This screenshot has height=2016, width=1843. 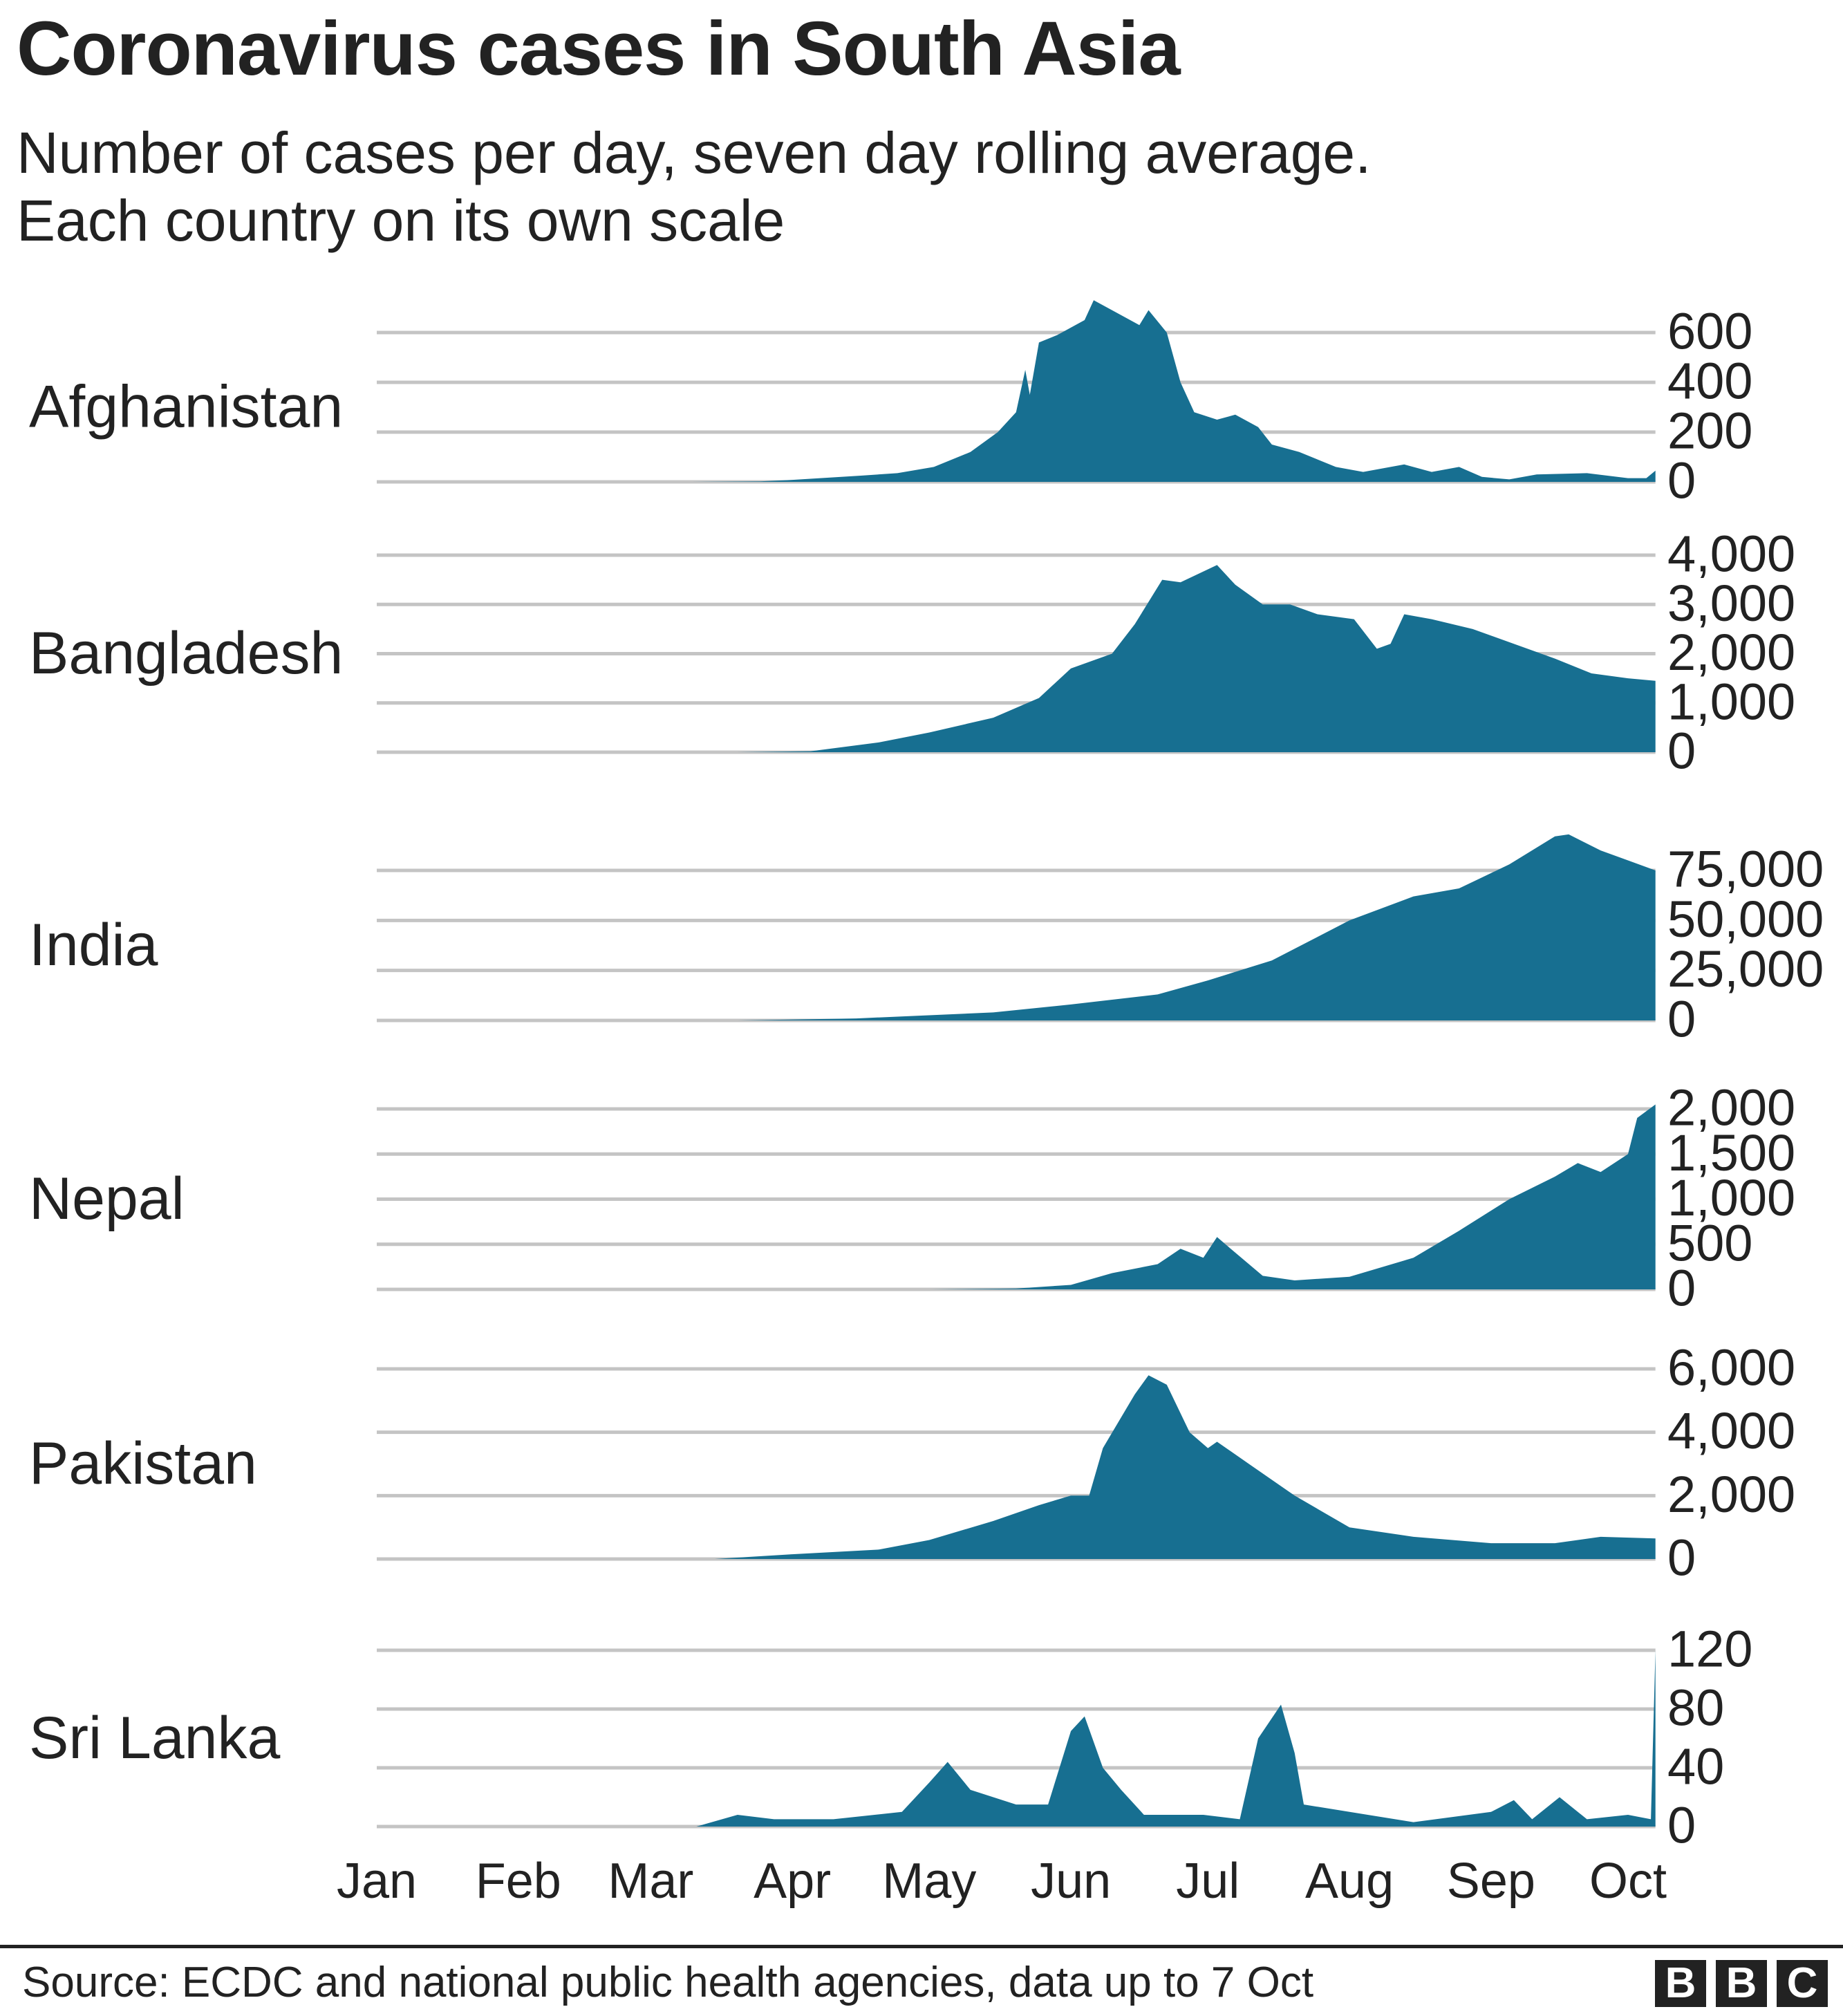 What do you see at coordinates (1709, 381) in the screenshot?
I see `y-tick-label: 400` at bounding box center [1709, 381].